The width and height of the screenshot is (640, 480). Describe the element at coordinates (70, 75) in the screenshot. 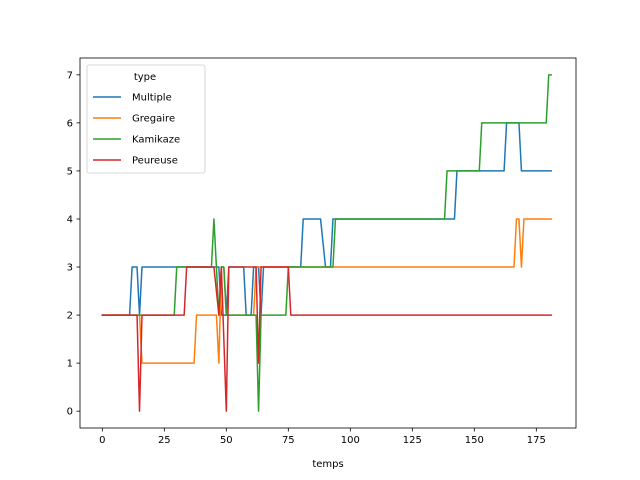

I see `y-tick-label: 7` at that location.